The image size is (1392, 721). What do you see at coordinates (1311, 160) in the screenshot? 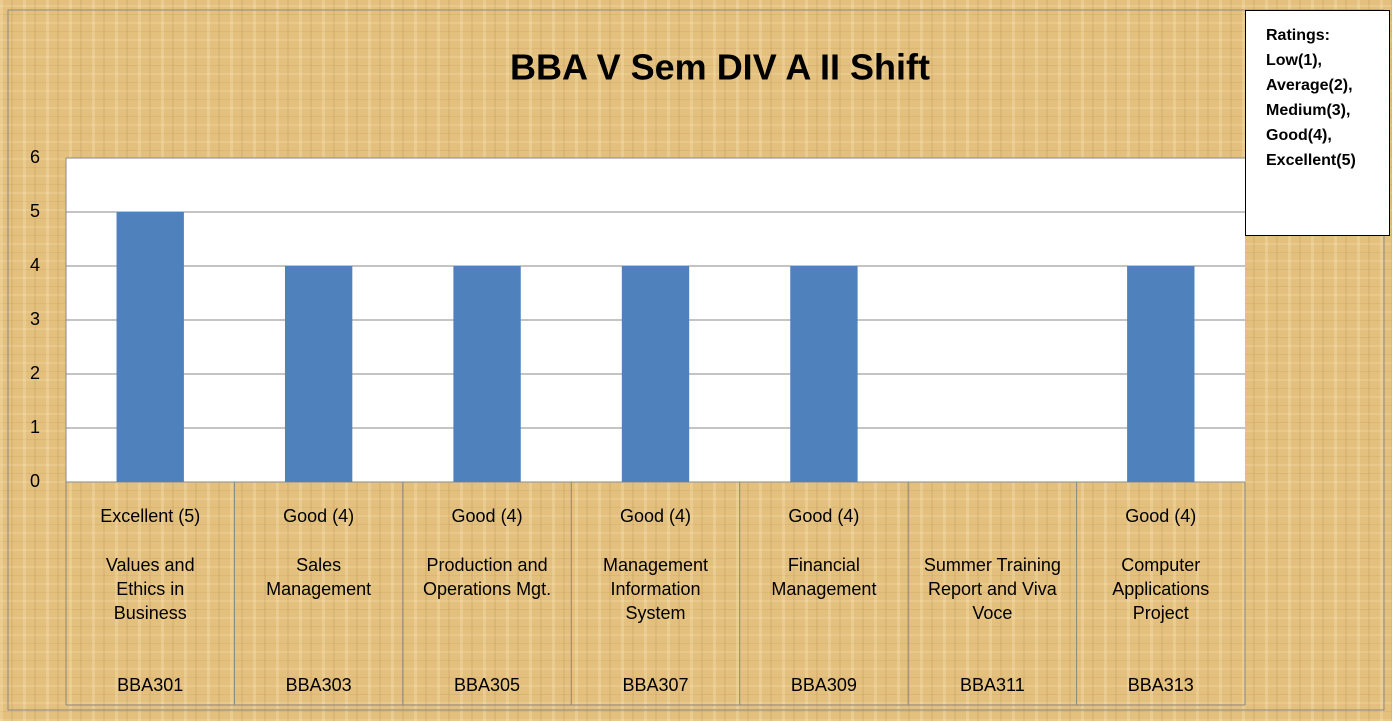
I see `legend-text: Excellent(5)` at bounding box center [1311, 160].